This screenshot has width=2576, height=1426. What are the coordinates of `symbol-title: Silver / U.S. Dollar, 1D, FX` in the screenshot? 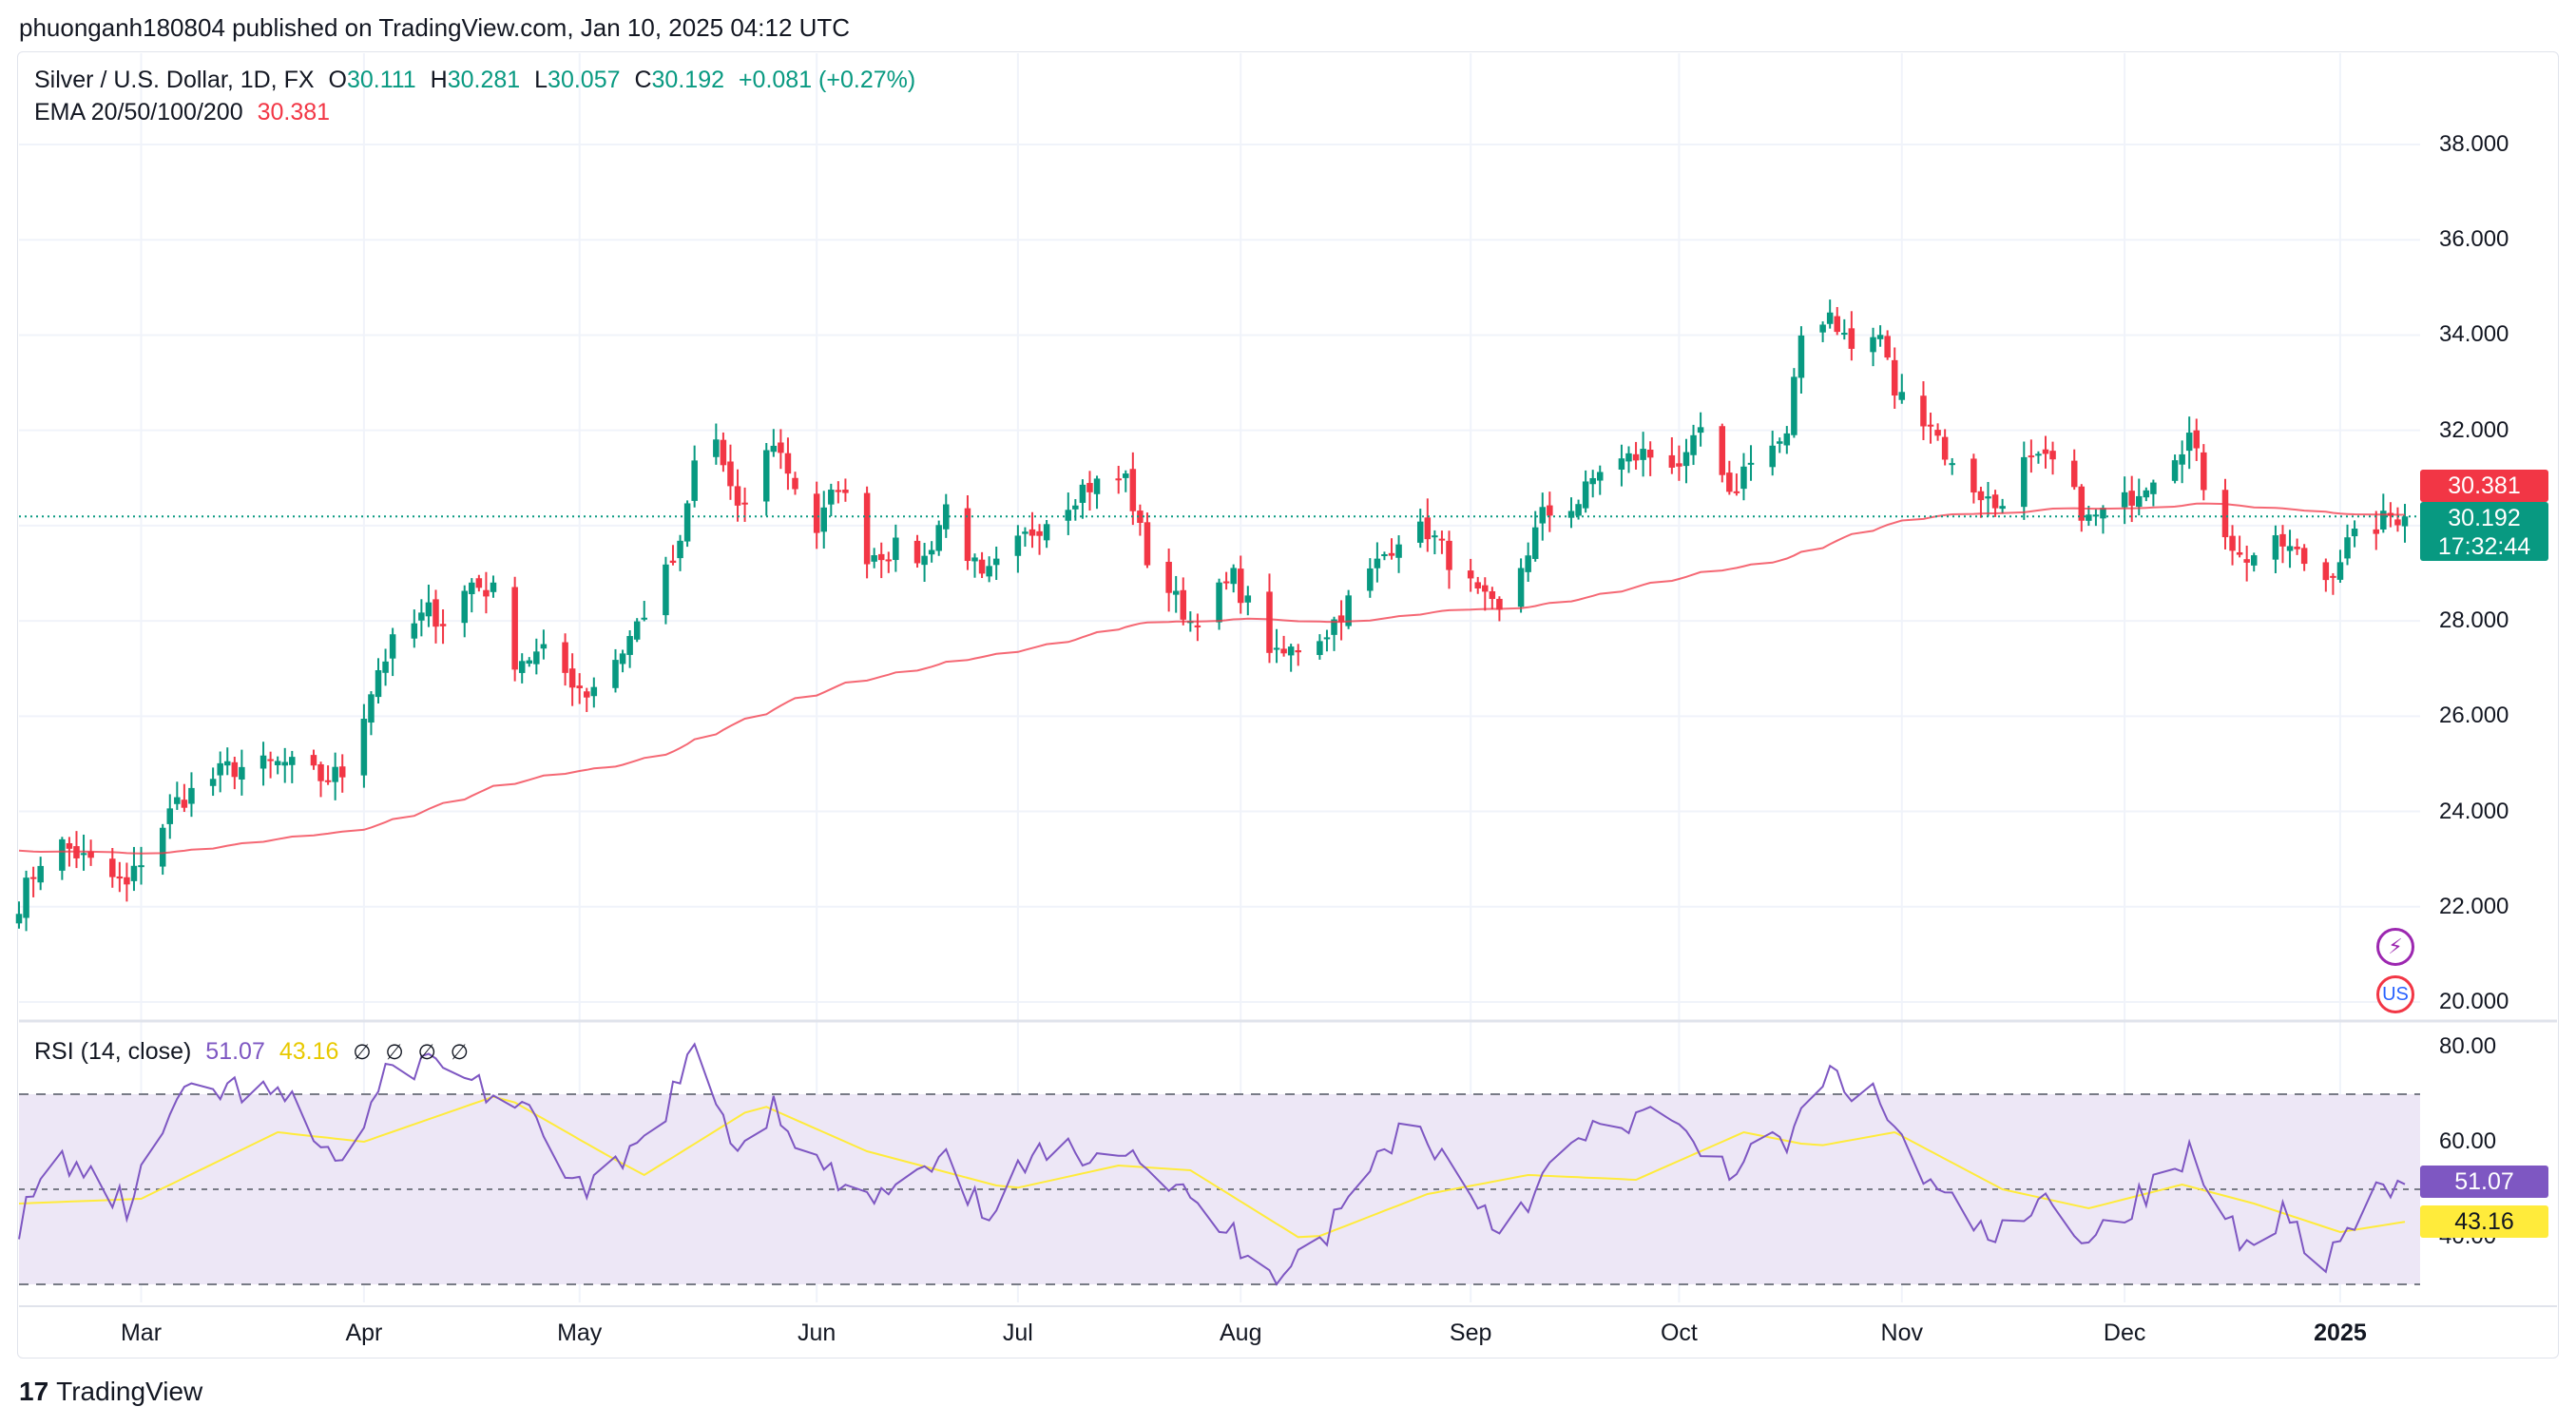 It's located at (175, 80).